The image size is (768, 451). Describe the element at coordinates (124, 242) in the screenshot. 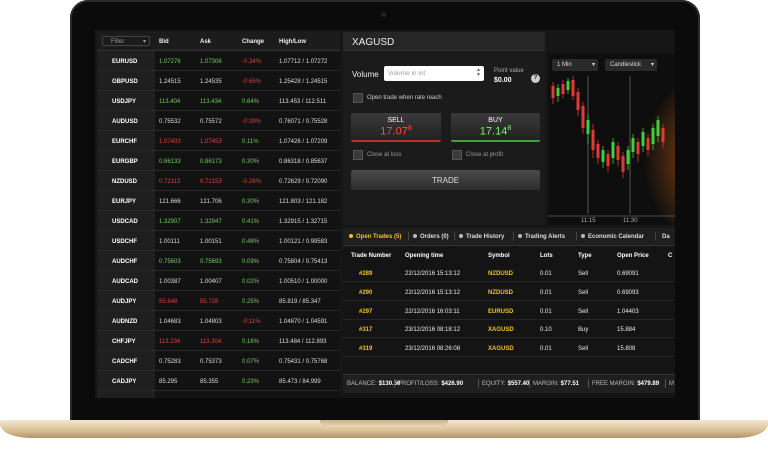

I see `symbol: USDCHF` at that location.